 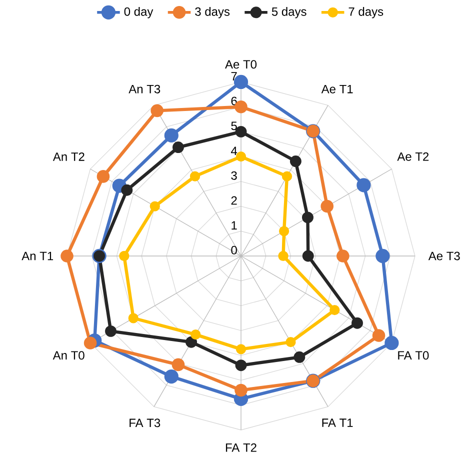 What do you see at coordinates (337, 89) in the screenshot?
I see `spoke-label: Ae T1` at bounding box center [337, 89].